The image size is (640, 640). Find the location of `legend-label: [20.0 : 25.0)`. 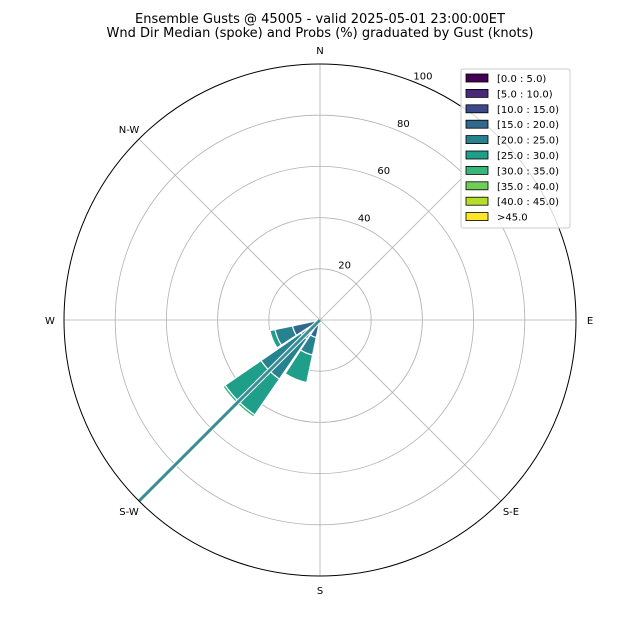

legend-label: [20.0 : 25.0) is located at coordinates (528, 141).